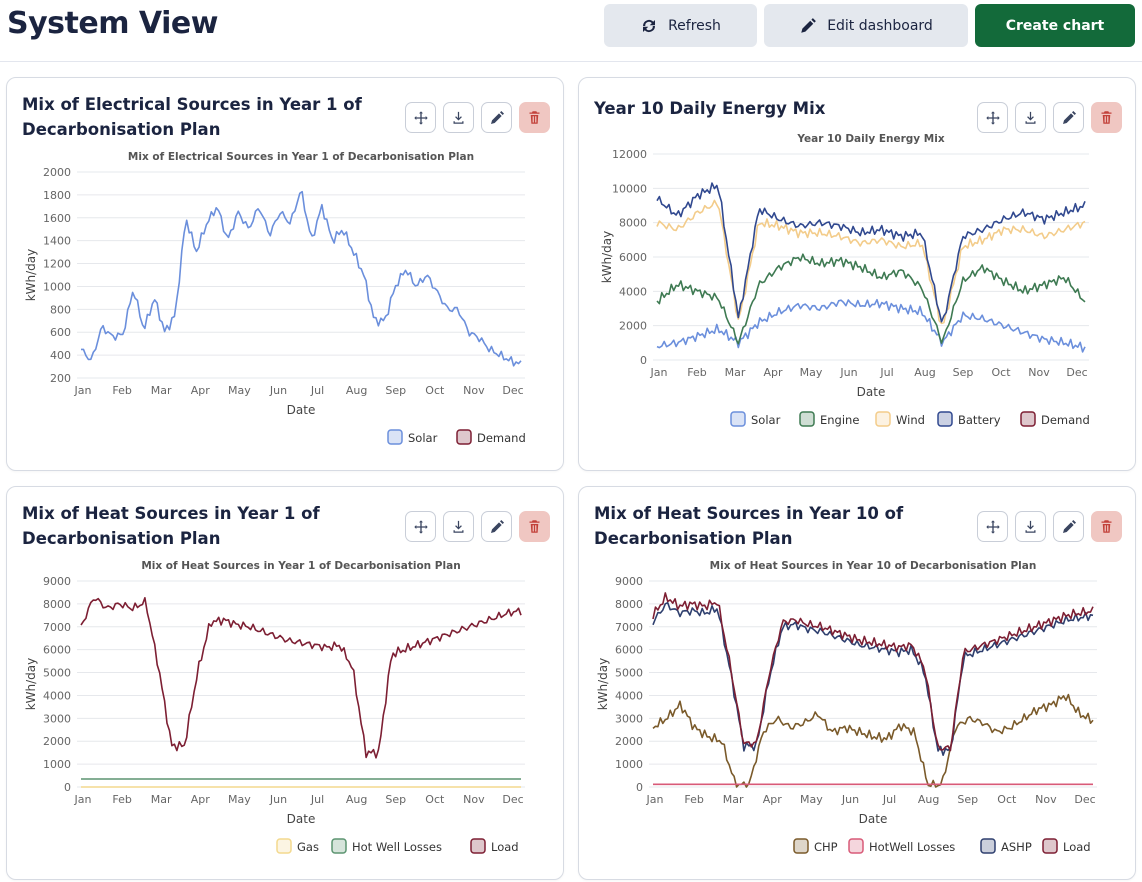 The height and width of the screenshot is (882, 1142). What do you see at coordinates (629, 650) in the screenshot?
I see `y-tick-label: 6000` at bounding box center [629, 650].